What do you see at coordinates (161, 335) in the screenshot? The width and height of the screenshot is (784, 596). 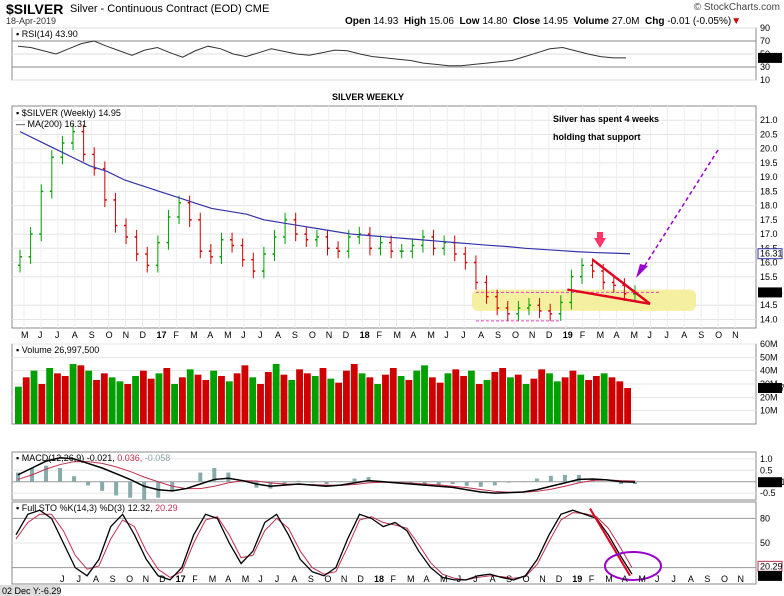 I see `price-x-label: 17` at bounding box center [161, 335].